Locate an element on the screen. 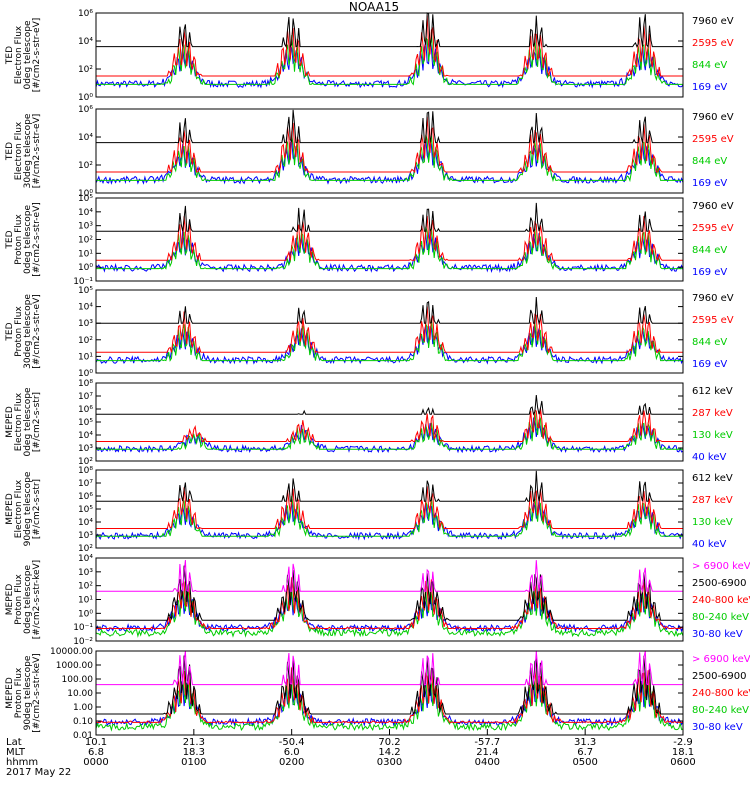 This screenshot has height=800, width=750. legend-entry: 40 keV is located at coordinates (709, 544).